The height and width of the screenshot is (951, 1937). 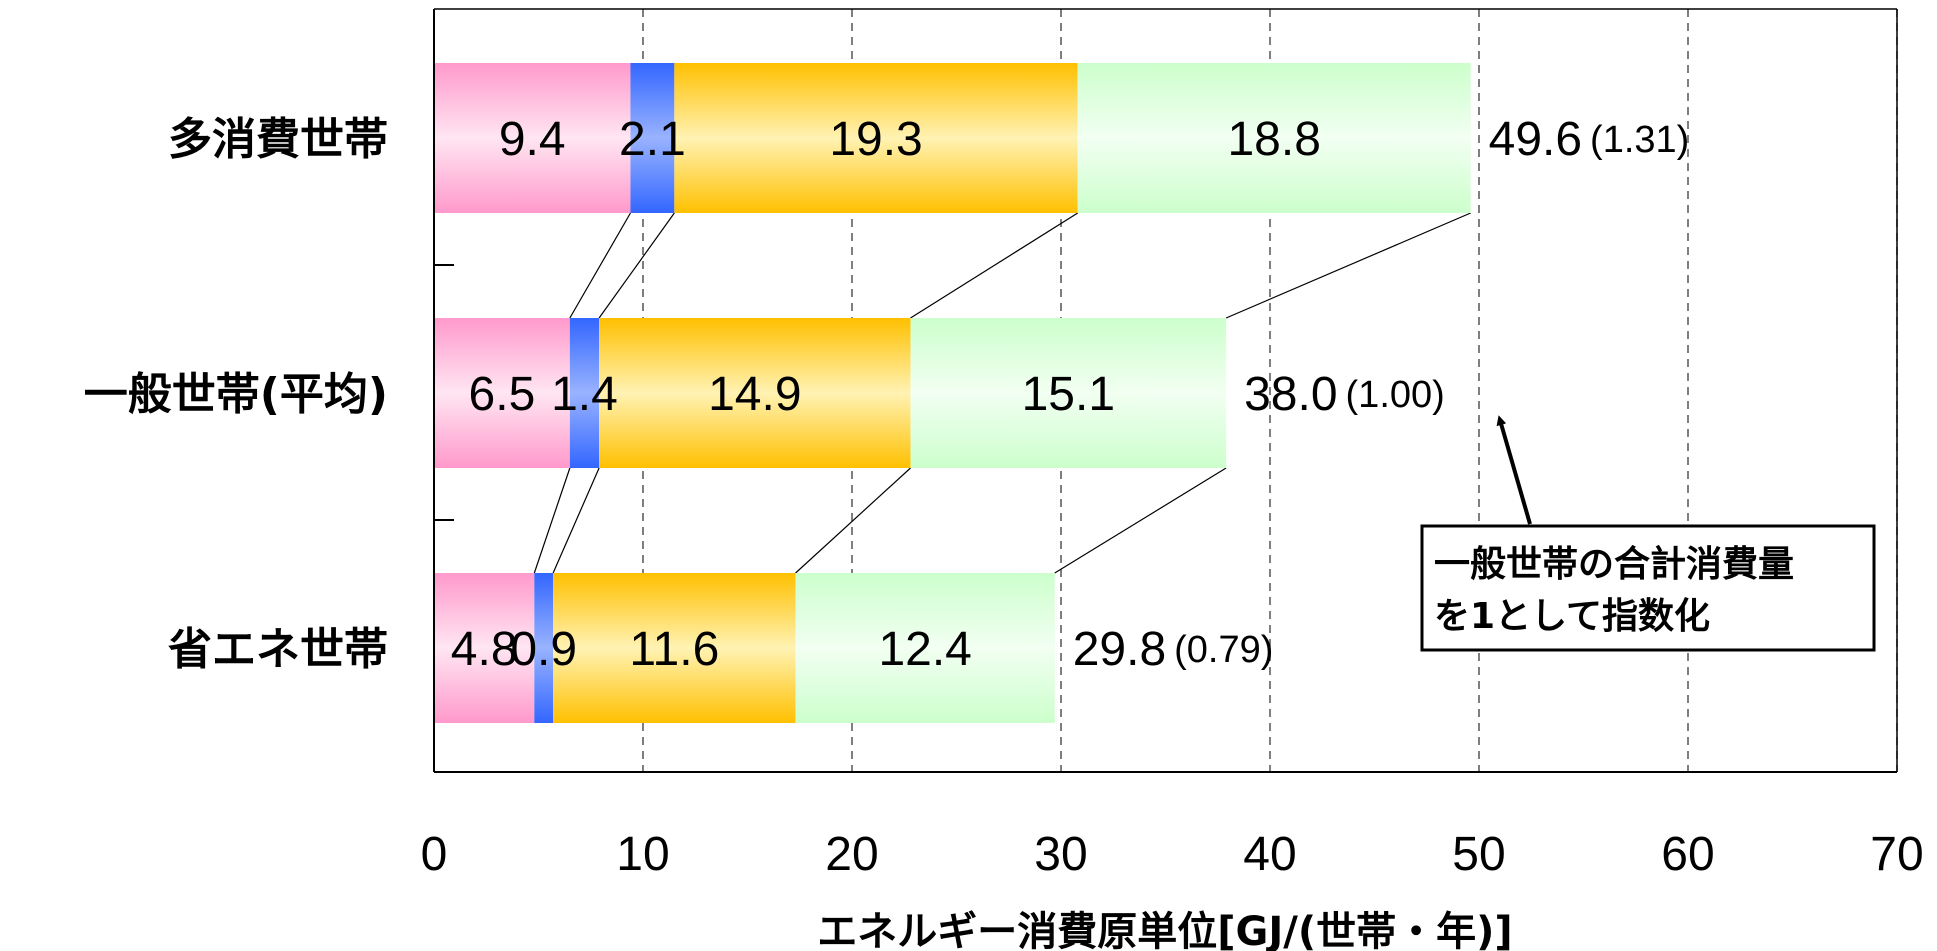 What do you see at coordinates (1290, 394) in the screenshot?
I see `total-value-label: 38.0` at bounding box center [1290, 394].